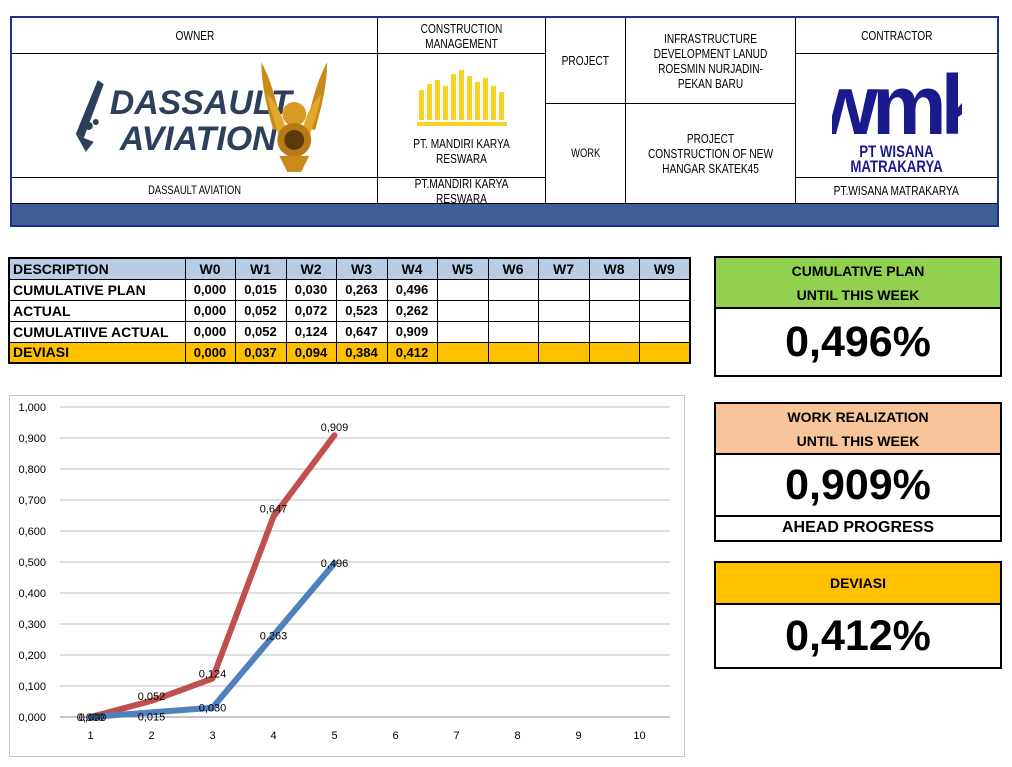  Describe the element at coordinates (858, 270) in the screenshot. I see `kpi-plan-title: CUMULATIVE PLAN` at that location.